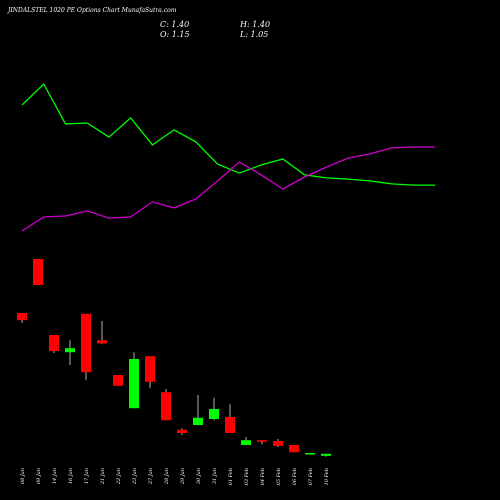  What do you see at coordinates (228, 189) in the screenshot?
I see `indicator-line` at bounding box center [228, 189].